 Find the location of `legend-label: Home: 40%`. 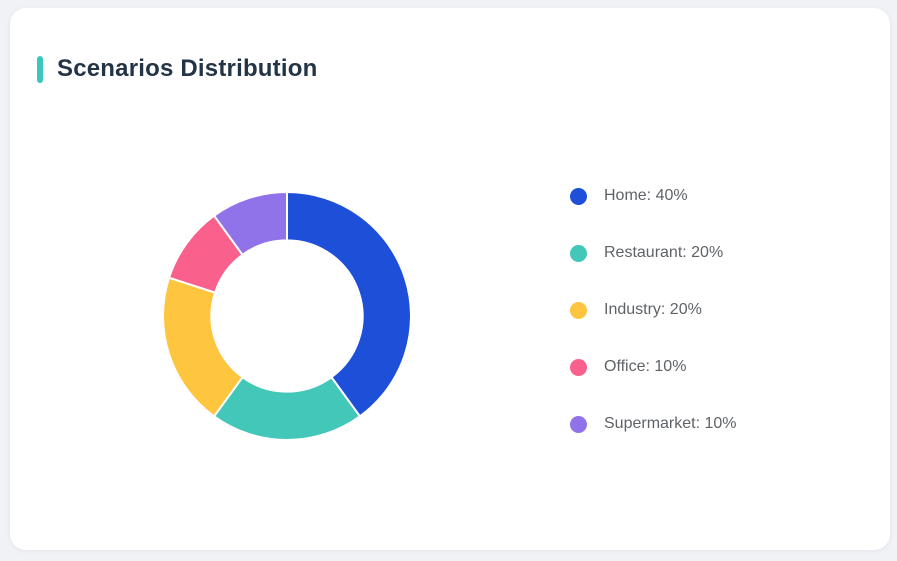

legend-label: Home: 40% is located at coordinates (646, 195).